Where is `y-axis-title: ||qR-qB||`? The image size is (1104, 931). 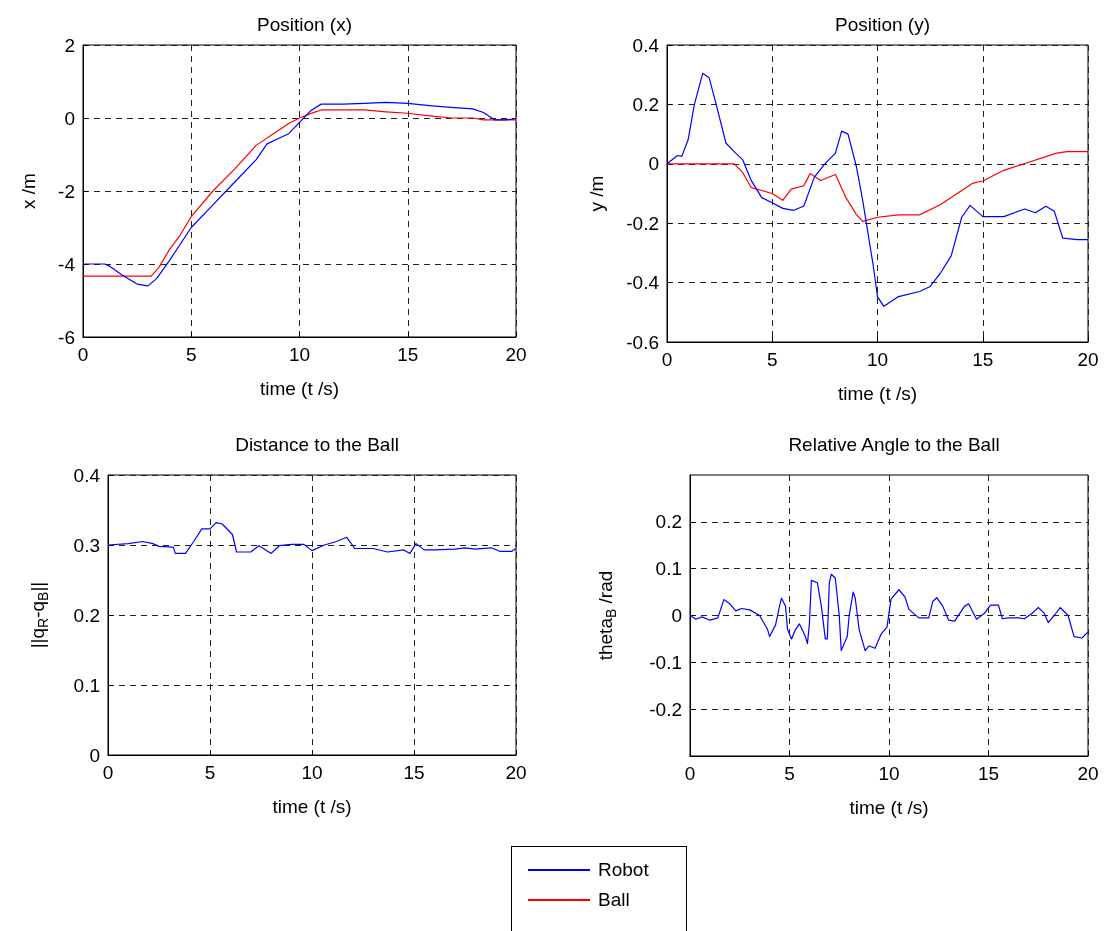 y-axis-title: ||qR-qB|| is located at coordinates (38, 615).